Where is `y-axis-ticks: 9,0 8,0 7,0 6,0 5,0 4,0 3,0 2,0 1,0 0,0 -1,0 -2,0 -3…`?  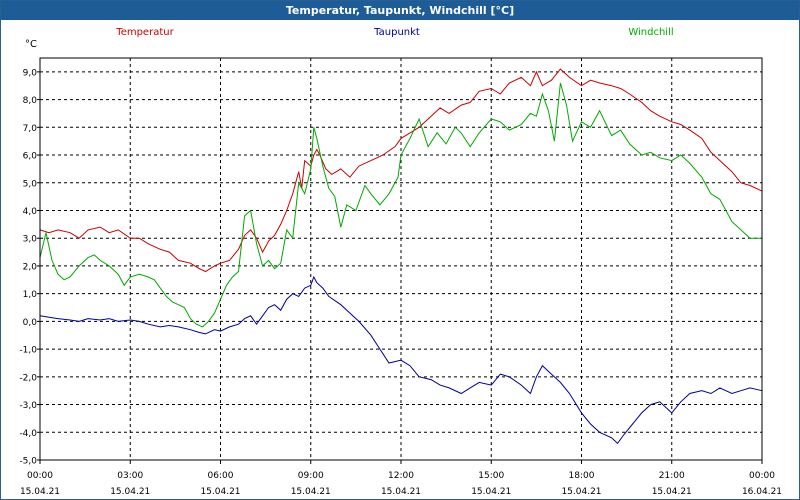
y-axis-ticks: 9,0 8,0 7,0 6,0 5,0 4,0 3,0 2,0 1,0 0,0 -1,0 -2,0 -3… is located at coordinates (29, 267).